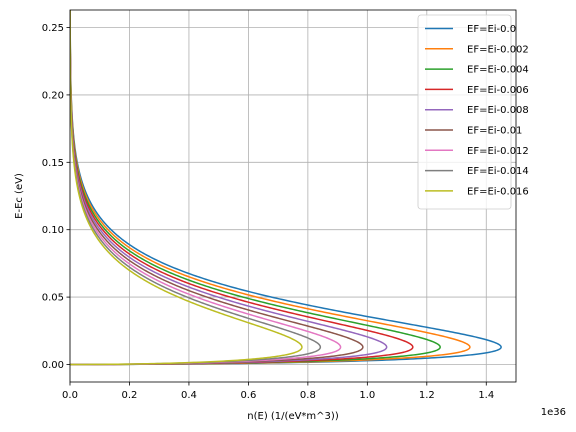 The width and height of the screenshot is (576, 432). Describe the element at coordinates (308, 395) in the screenshot. I see `x-tick-label-4: 0.8` at that location.